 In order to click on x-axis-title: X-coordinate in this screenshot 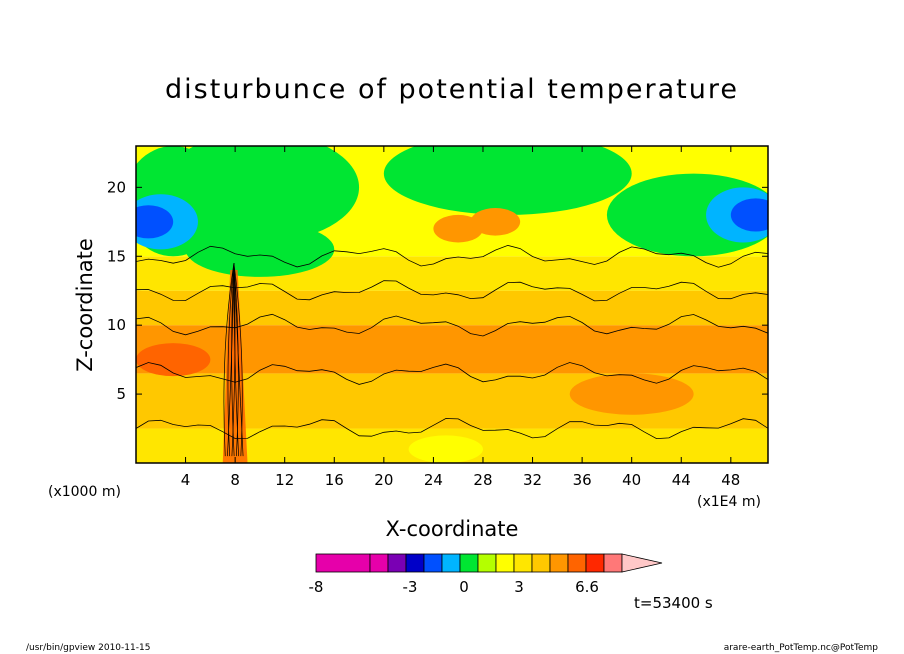, I will do `click(452, 529)`.